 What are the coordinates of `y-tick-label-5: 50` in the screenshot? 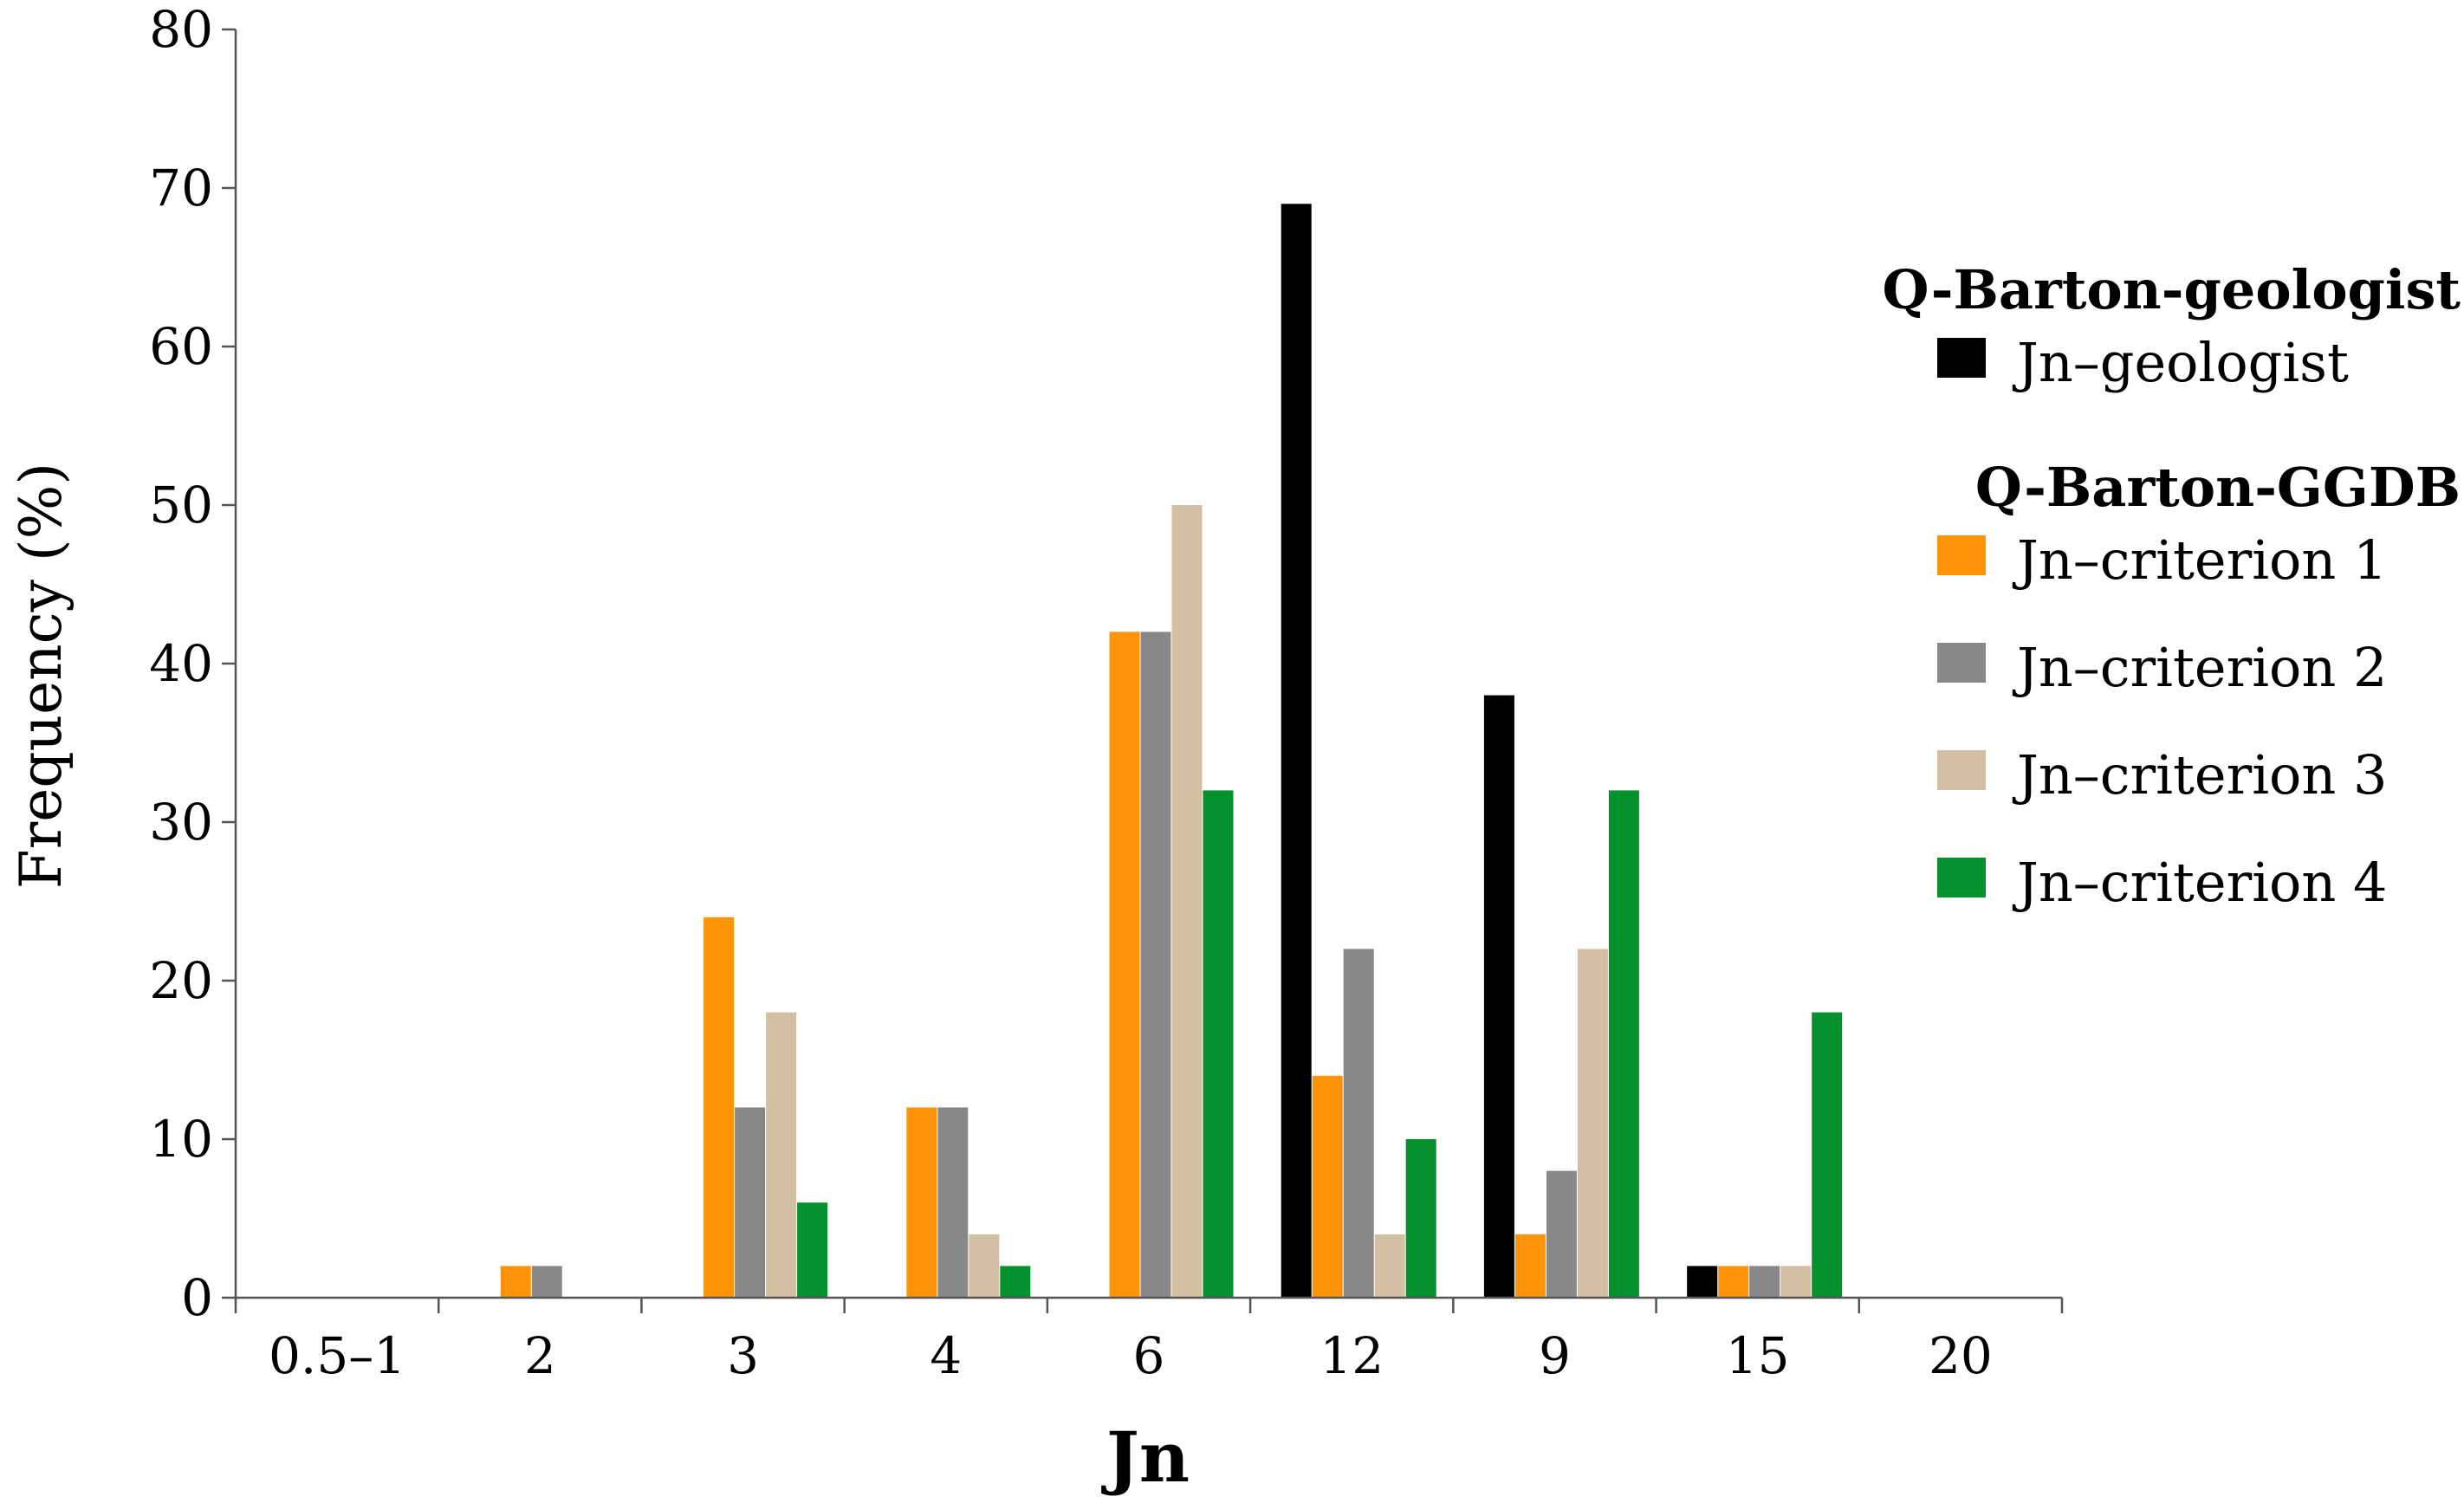 It's located at (181, 505).